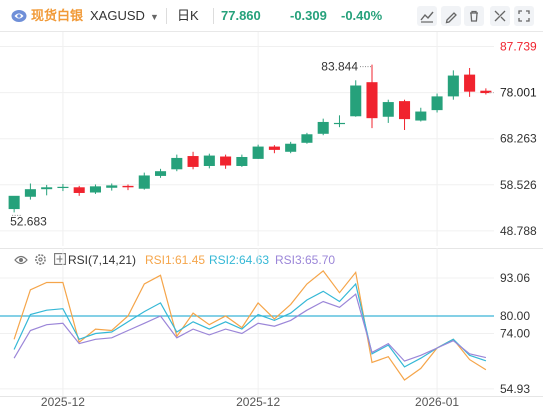  What do you see at coordinates (518, 46) in the screenshot?
I see `y-axis-tick-label: 87.739` at bounding box center [518, 46].